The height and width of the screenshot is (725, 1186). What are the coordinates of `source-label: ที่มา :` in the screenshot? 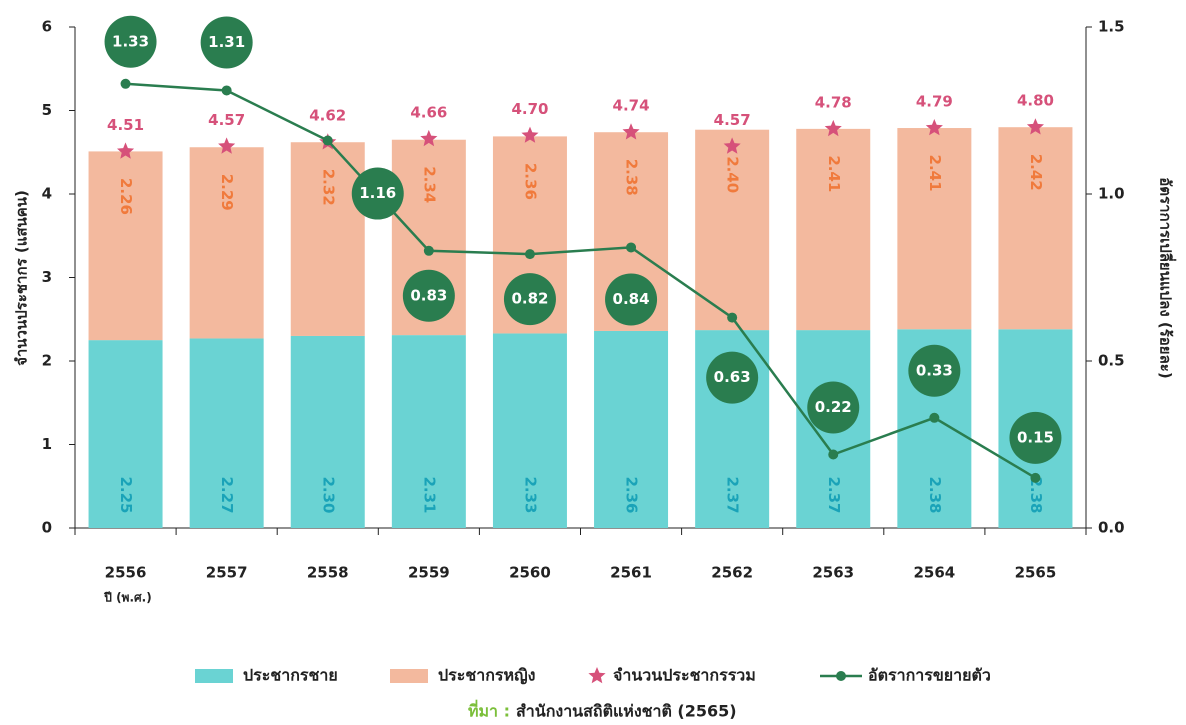 It's located at (489, 710).